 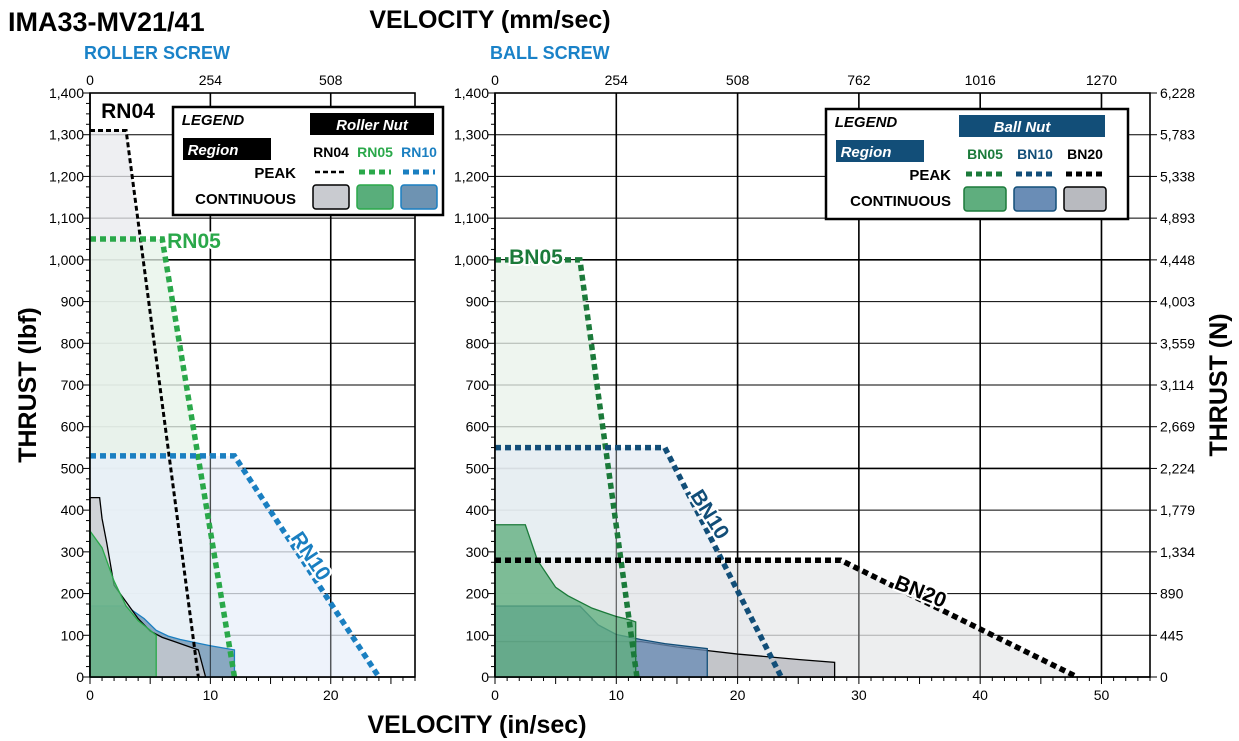 What do you see at coordinates (1177, 218) in the screenshot?
I see `y2-tick-label: 4,893` at bounding box center [1177, 218].